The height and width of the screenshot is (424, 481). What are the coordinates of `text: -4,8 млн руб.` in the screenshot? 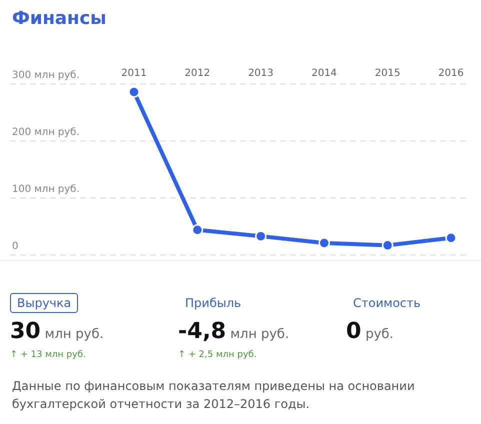 It's located at (234, 331).